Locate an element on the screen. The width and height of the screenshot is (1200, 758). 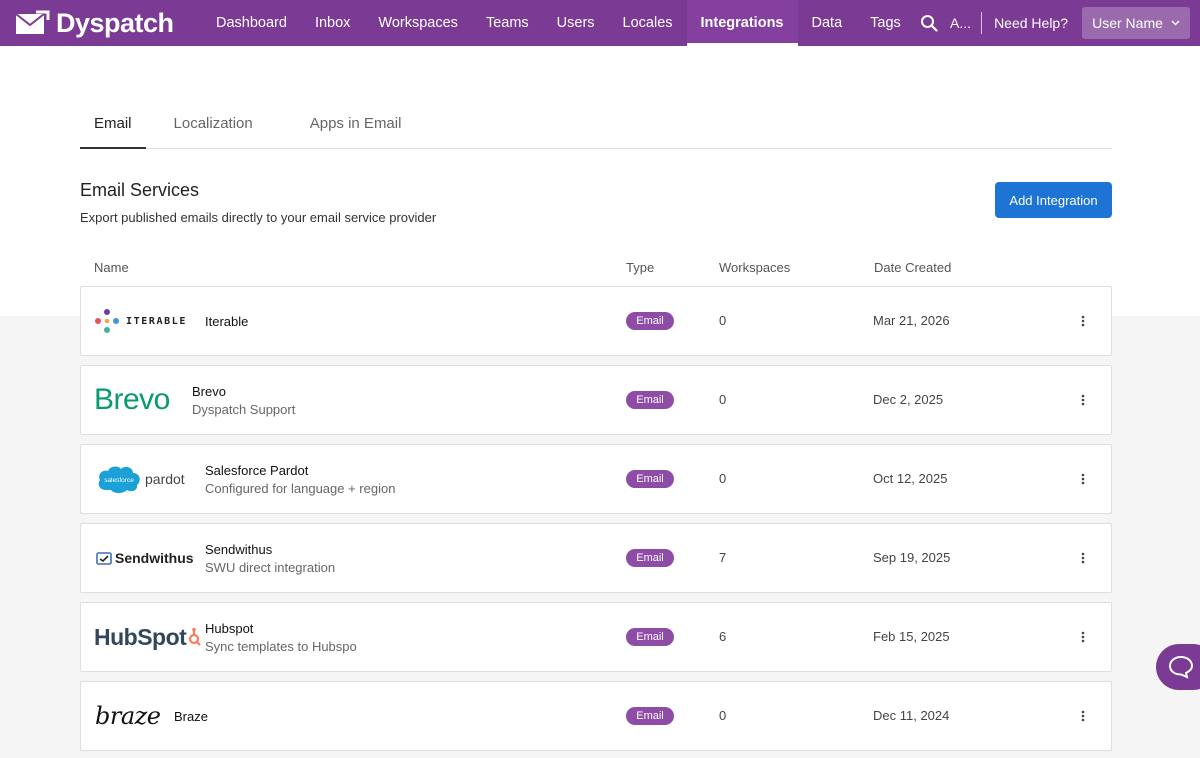
salesforce-cloud-icon: salesforce is located at coordinates (119, 479).